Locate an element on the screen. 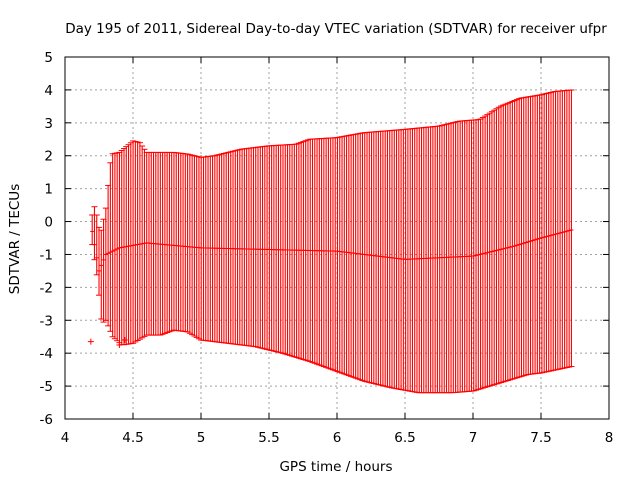  x-tick-label: 5.5 is located at coordinates (268, 438).